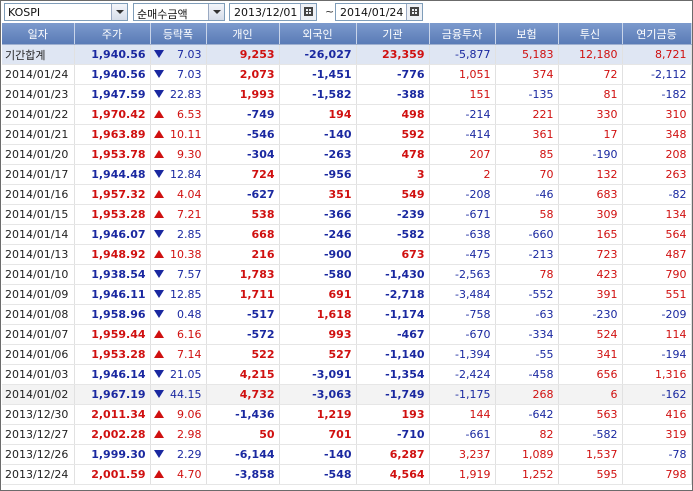 The width and height of the screenshot is (693, 491). I want to click on institution-cell: 478, so click(393, 154).